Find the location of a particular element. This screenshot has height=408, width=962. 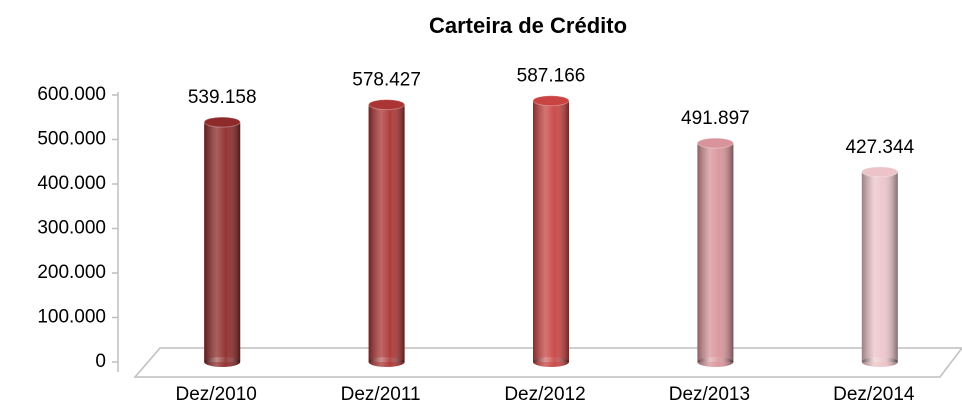

value-label: 539.158 is located at coordinates (222, 97).